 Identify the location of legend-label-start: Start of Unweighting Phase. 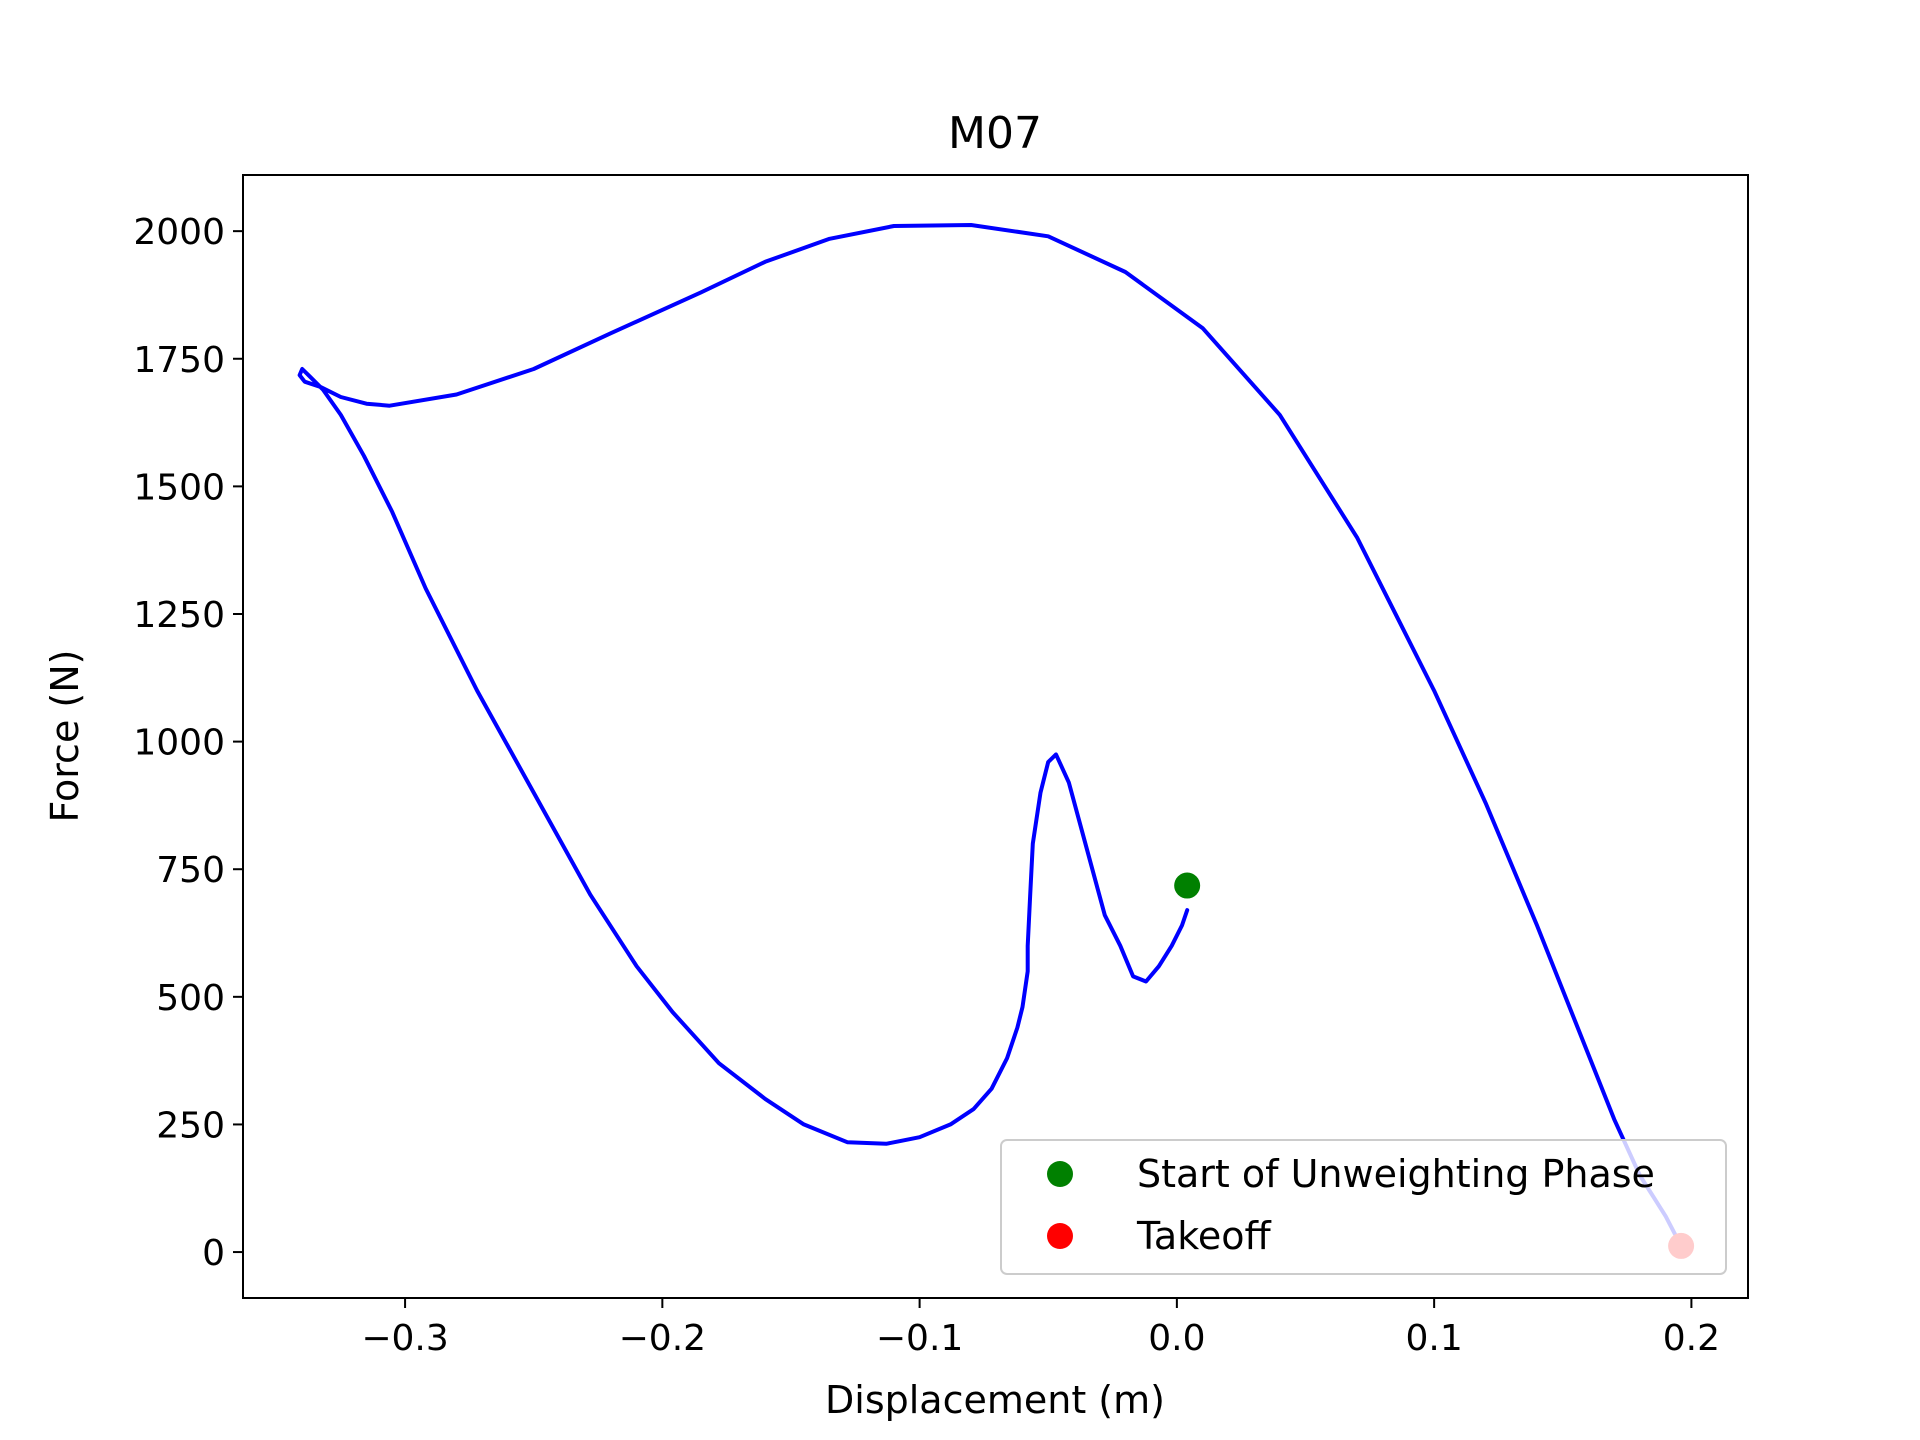
(1396, 1174).